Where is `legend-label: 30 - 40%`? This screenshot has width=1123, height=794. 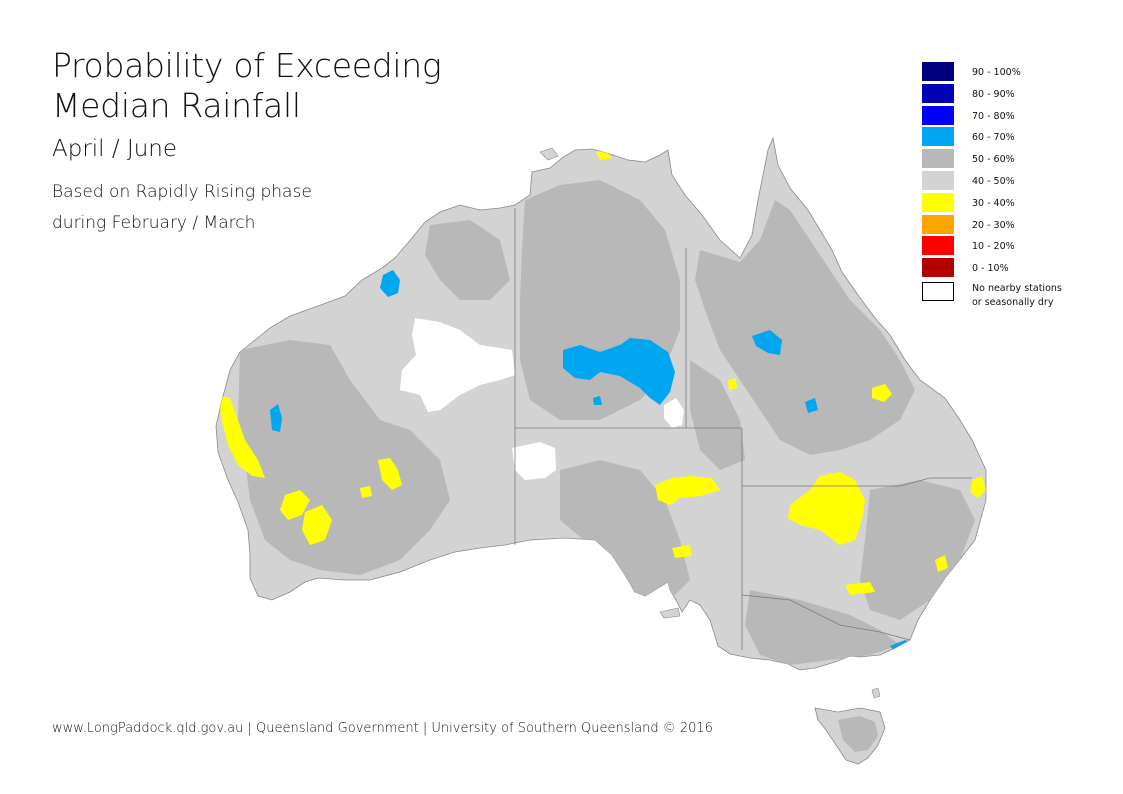
legend-label: 30 - 40% is located at coordinates (993, 203).